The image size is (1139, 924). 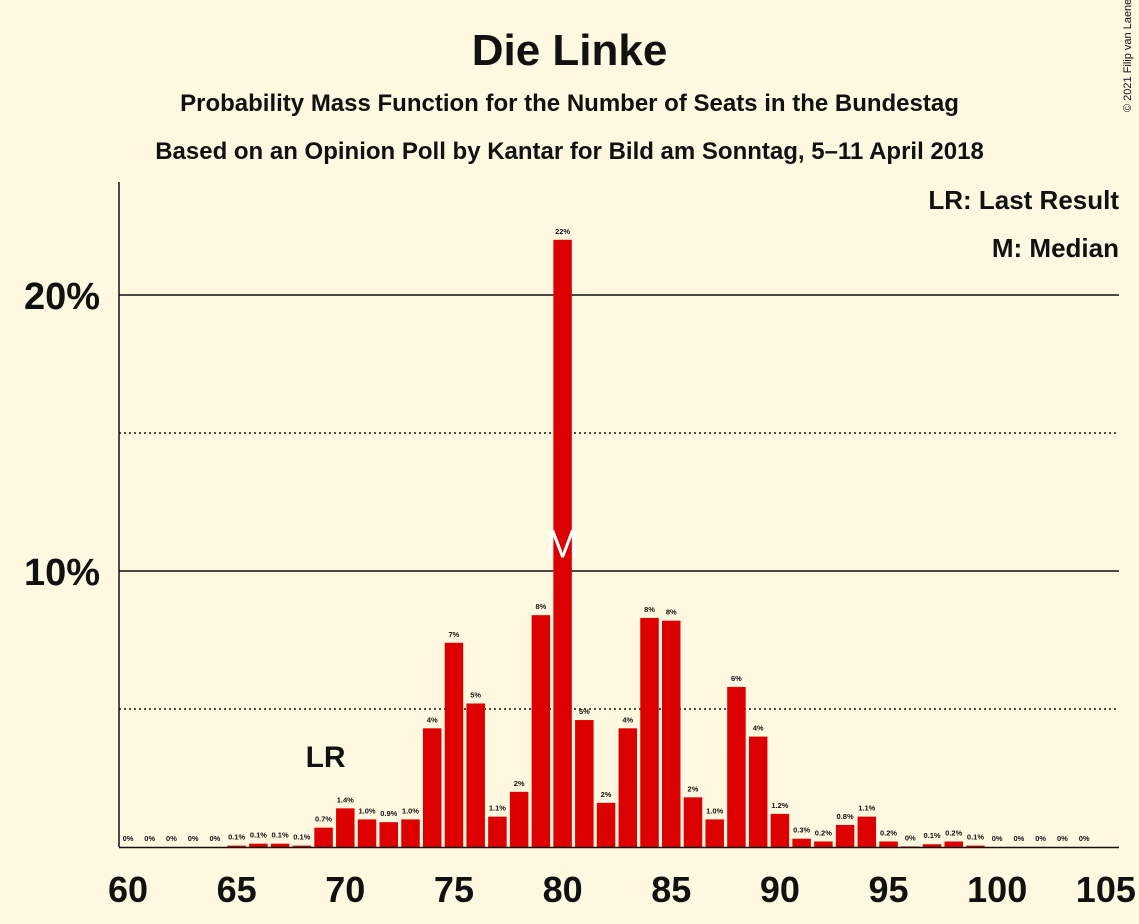 I want to click on bar-value-label: 1.2%, so click(x=779, y=805).